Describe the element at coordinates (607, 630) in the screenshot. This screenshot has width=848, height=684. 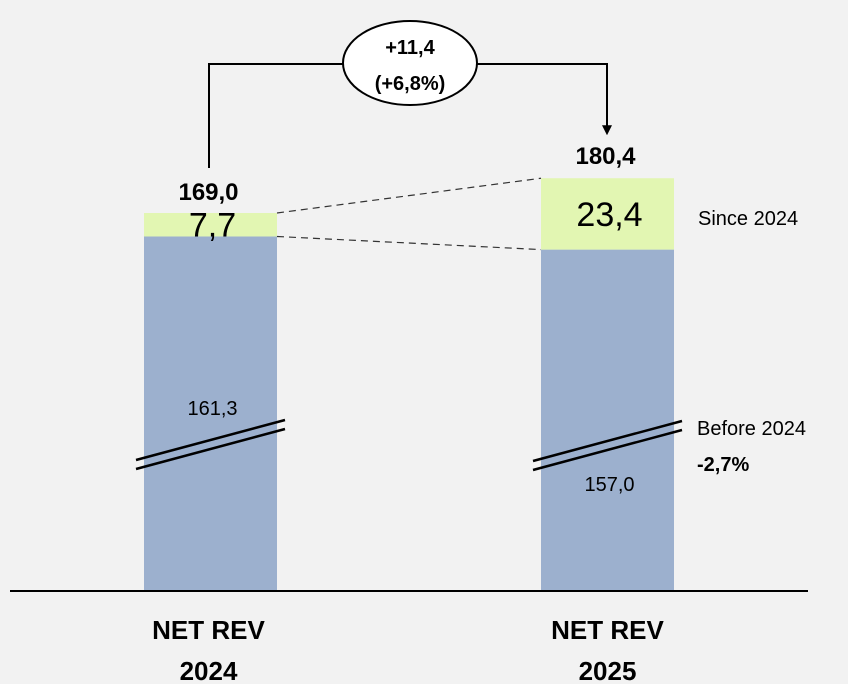
I see `category-label-2025-line1: NET REV` at that location.